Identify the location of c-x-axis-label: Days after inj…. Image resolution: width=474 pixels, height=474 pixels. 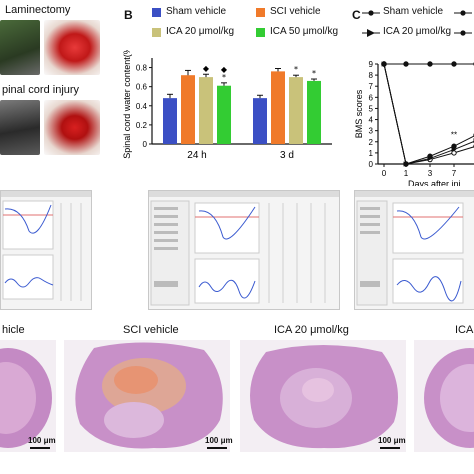
(439, 182).